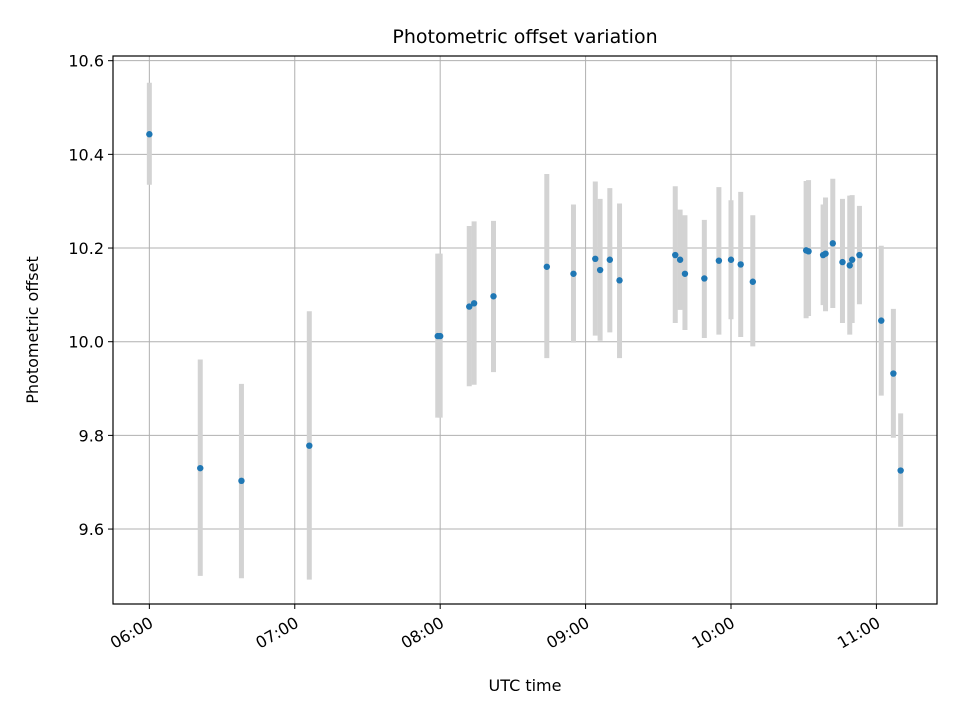 The image size is (960, 720). Describe the element at coordinates (86, 342) in the screenshot. I see `y-tick-label: 10.0` at that location.